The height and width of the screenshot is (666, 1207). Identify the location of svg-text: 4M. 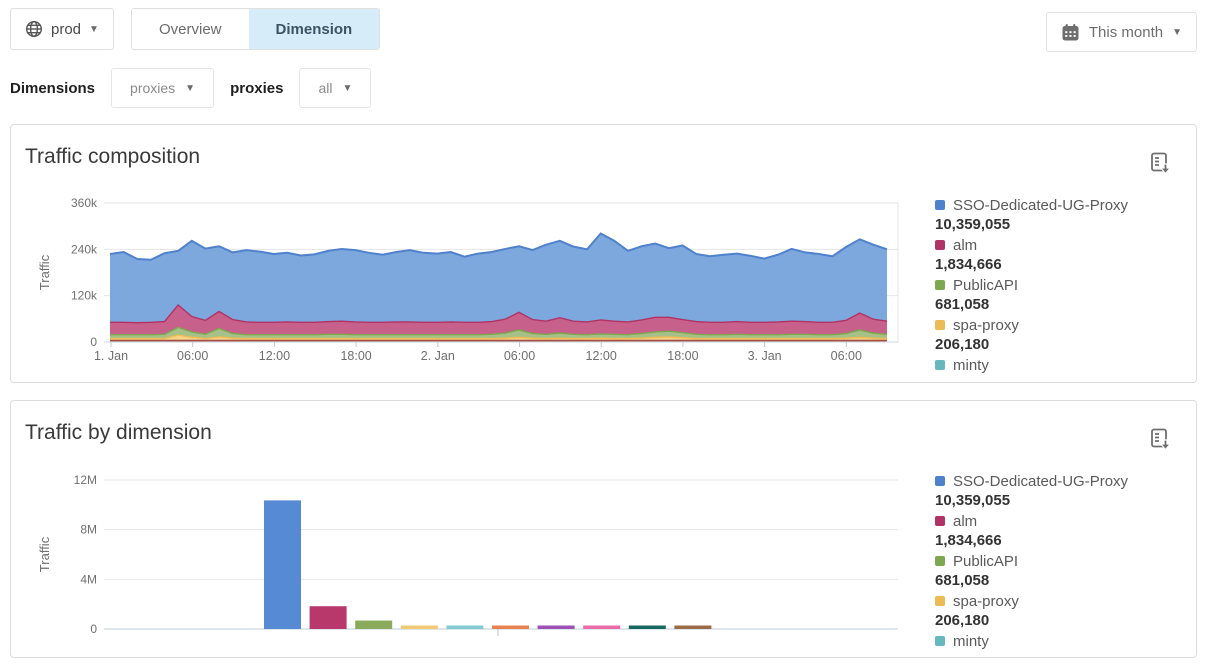
(88, 579).